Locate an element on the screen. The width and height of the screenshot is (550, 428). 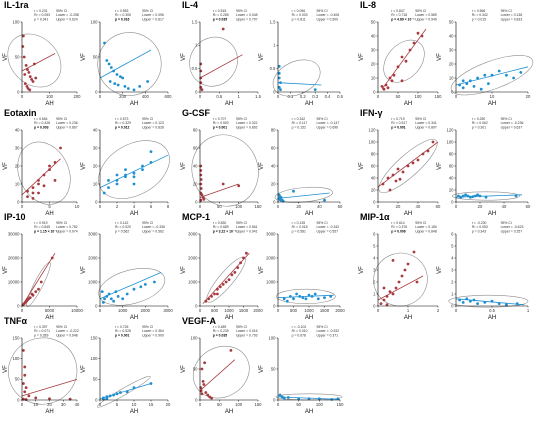
panel-title: IL-4 is located at coordinates (190, 5).